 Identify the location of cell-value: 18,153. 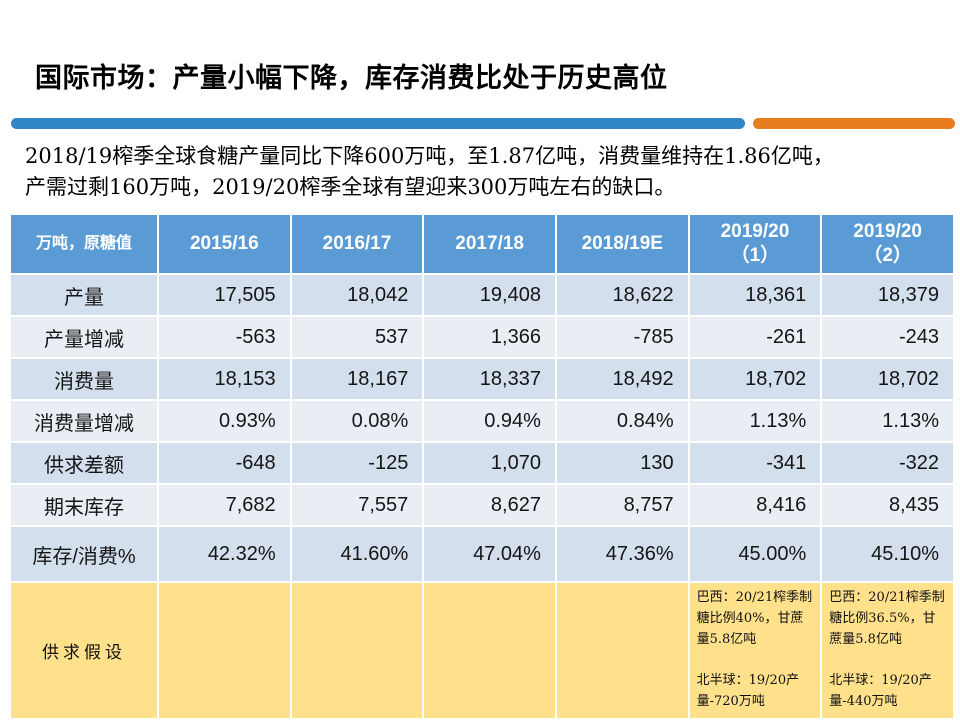
(224, 379).